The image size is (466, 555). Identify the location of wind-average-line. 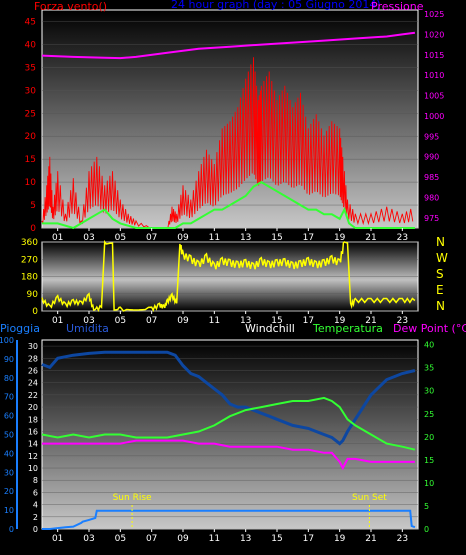
(228, 205).